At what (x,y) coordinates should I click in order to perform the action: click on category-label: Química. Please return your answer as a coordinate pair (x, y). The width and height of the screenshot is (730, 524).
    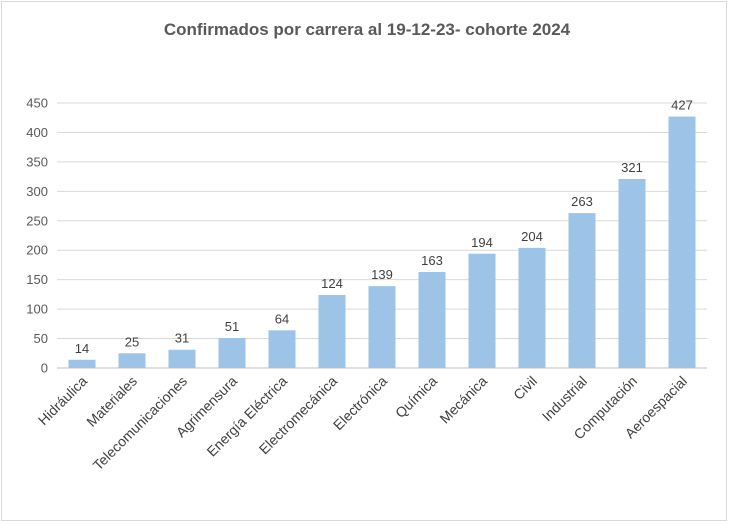
    Looking at the image, I should click on (416, 397).